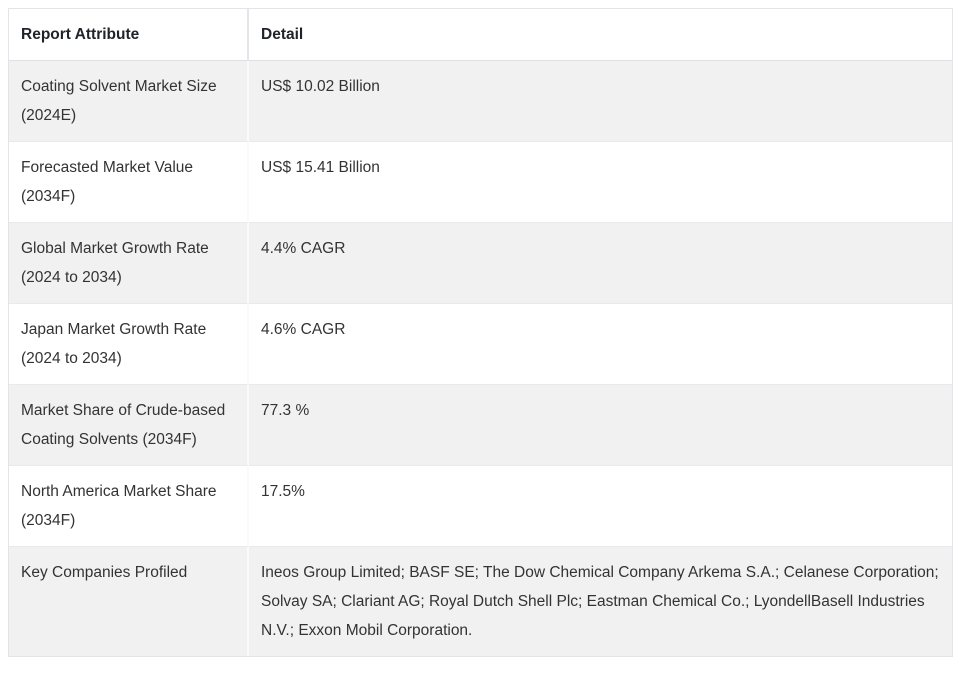 This screenshot has height=692, width=961. Describe the element at coordinates (129, 601) in the screenshot. I see `attribute-cell: Key Companies Profiled` at that location.